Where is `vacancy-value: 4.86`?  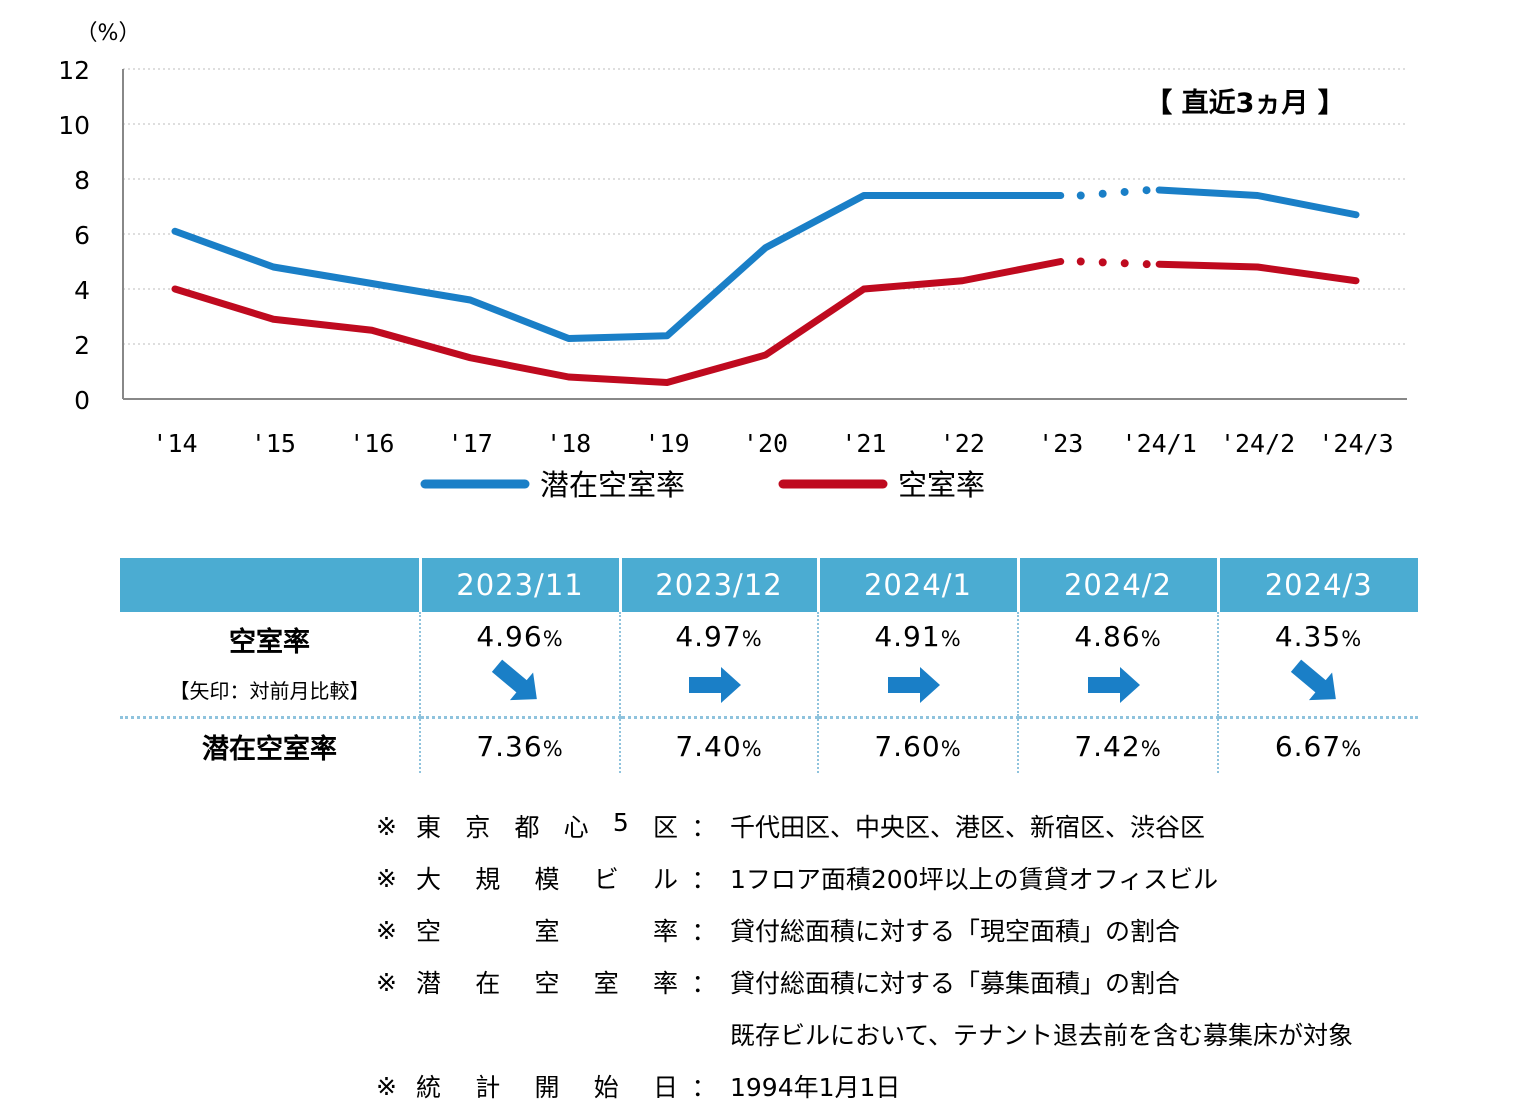 vacancy-value: 4.86 is located at coordinates (1107, 636).